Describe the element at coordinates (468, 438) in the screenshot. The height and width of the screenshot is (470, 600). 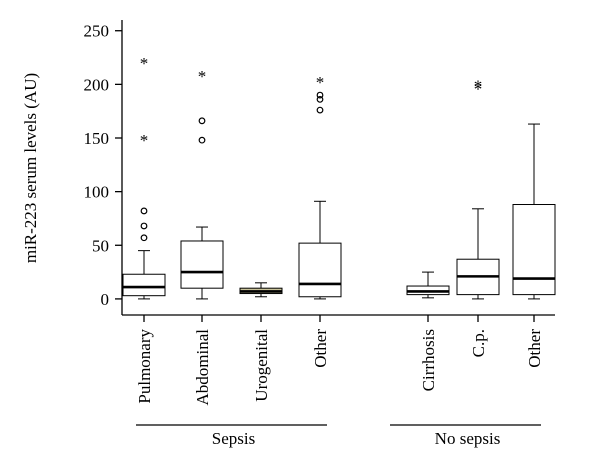
I see `group-label-1: No sepsis` at that location.